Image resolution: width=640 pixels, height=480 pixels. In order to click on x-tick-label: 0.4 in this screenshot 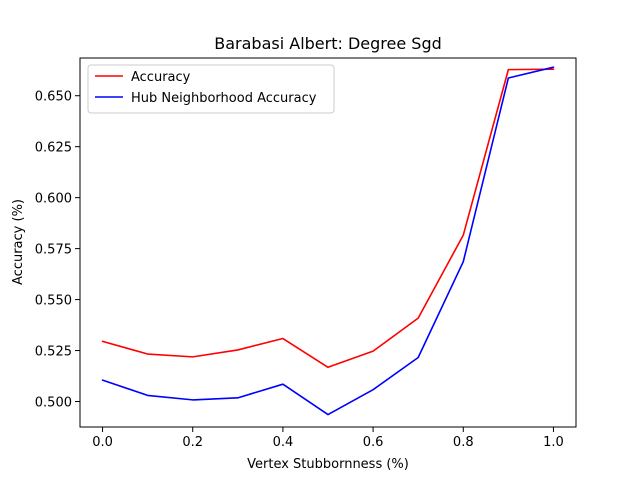, I will do `click(283, 442)`.